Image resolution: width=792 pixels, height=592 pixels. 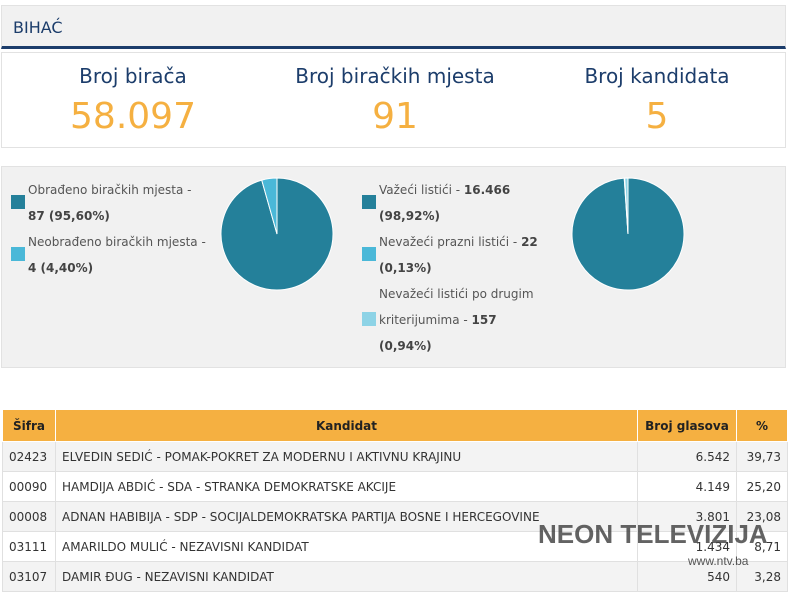 What do you see at coordinates (346, 425) in the screenshot?
I see `header-candidate: Kandidat` at bounding box center [346, 425].